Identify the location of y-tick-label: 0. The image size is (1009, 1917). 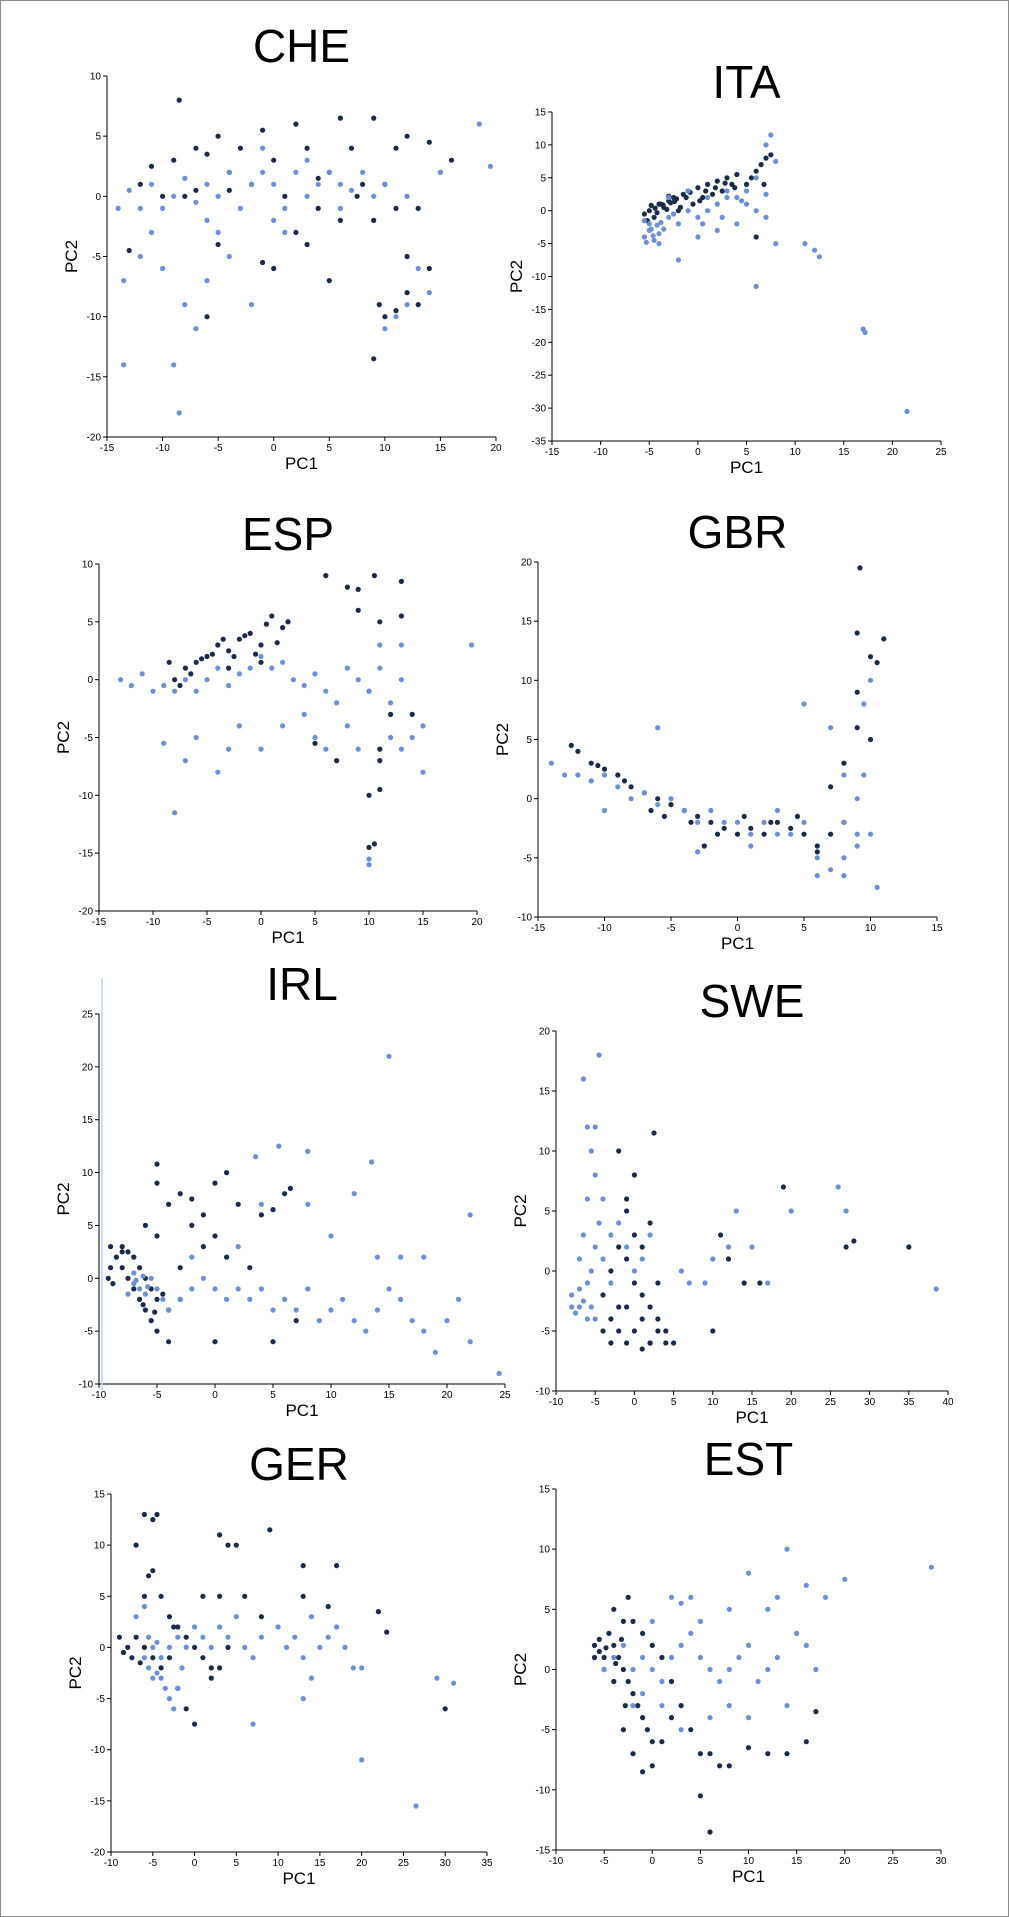
(102, 1648).